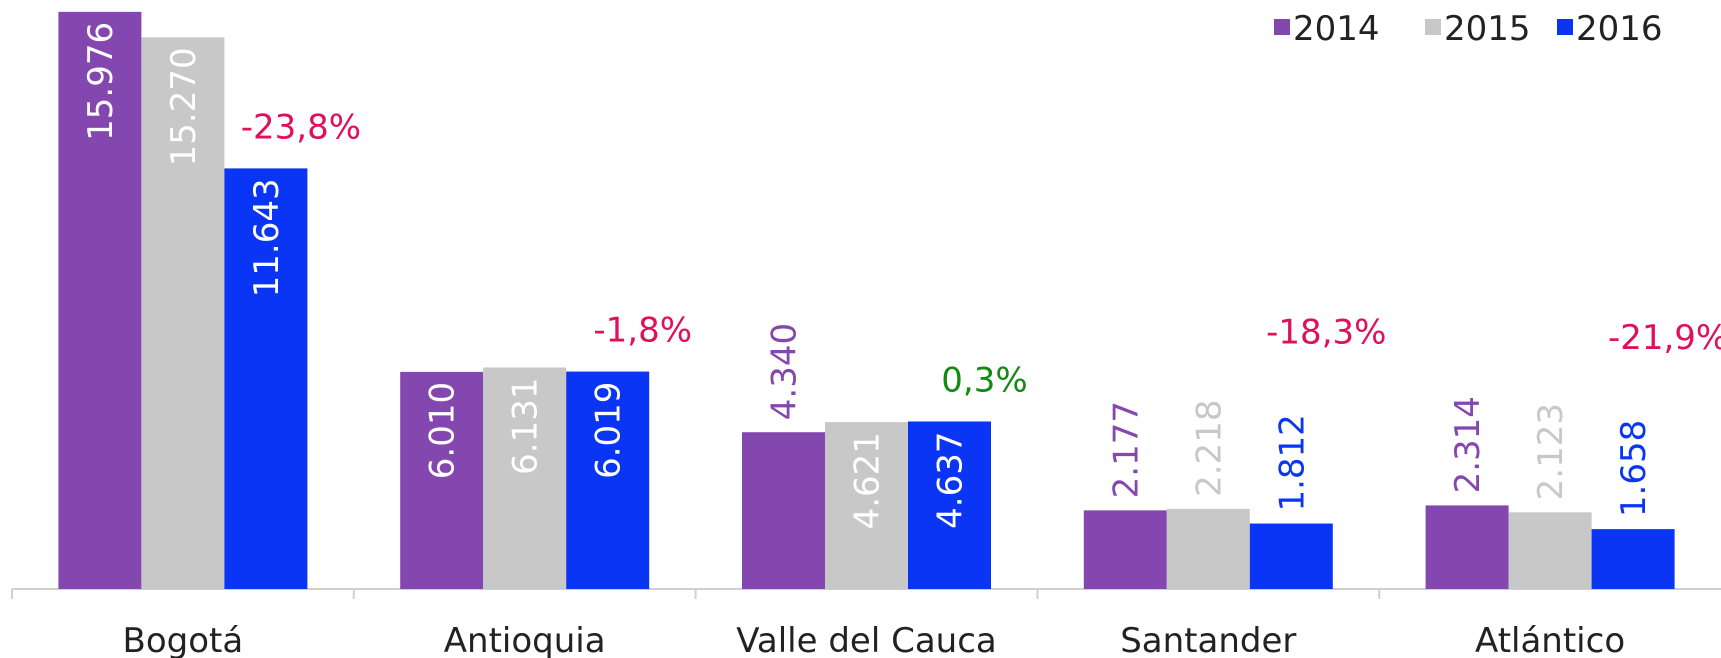 The width and height of the screenshot is (1721, 658). What do you see at coordinates (526, 426) in the screenshot?
I see `value-label: 6.131` at bounding box center [526, 426].